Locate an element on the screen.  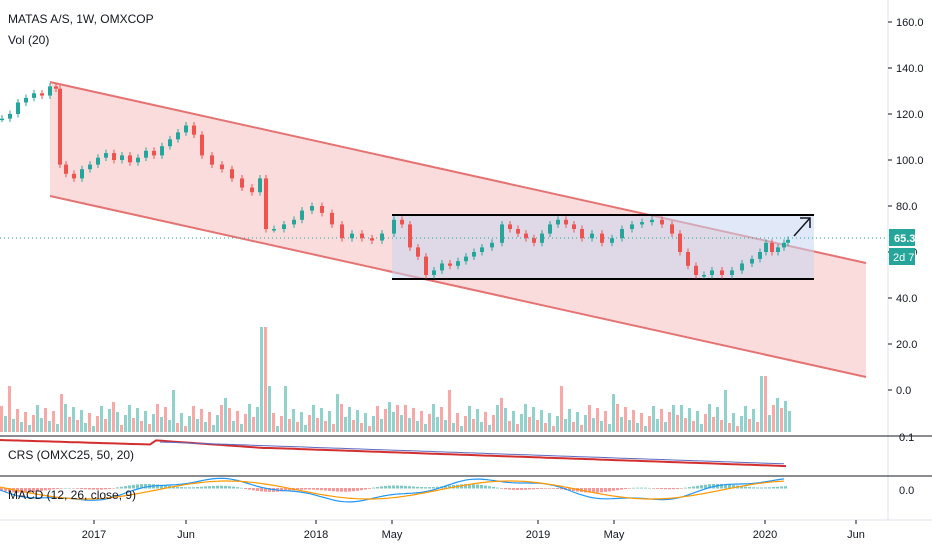
breakout-arrow is located at coordinates (802, 227).